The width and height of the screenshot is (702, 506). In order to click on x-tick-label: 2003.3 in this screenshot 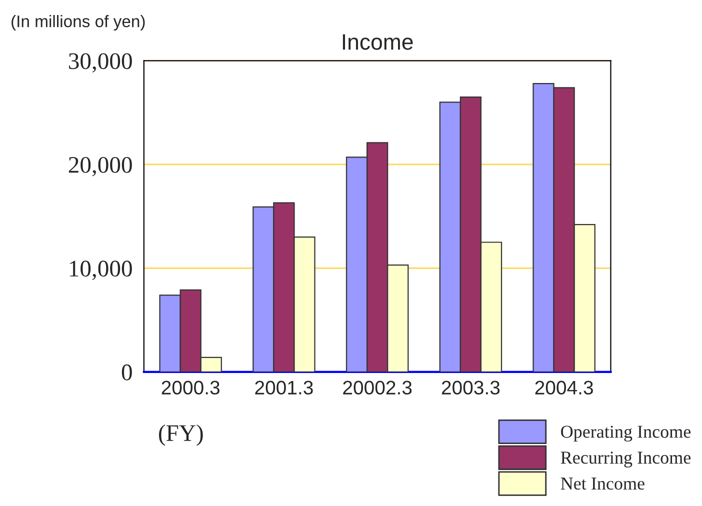, I will do `click(471, 387)`.